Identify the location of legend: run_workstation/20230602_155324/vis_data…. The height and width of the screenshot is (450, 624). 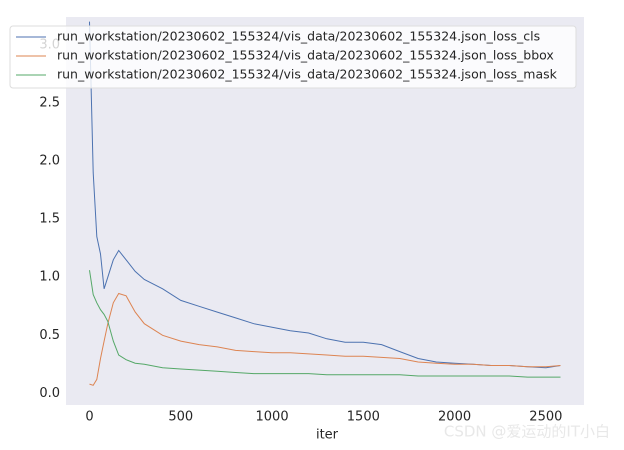
(293, 57).